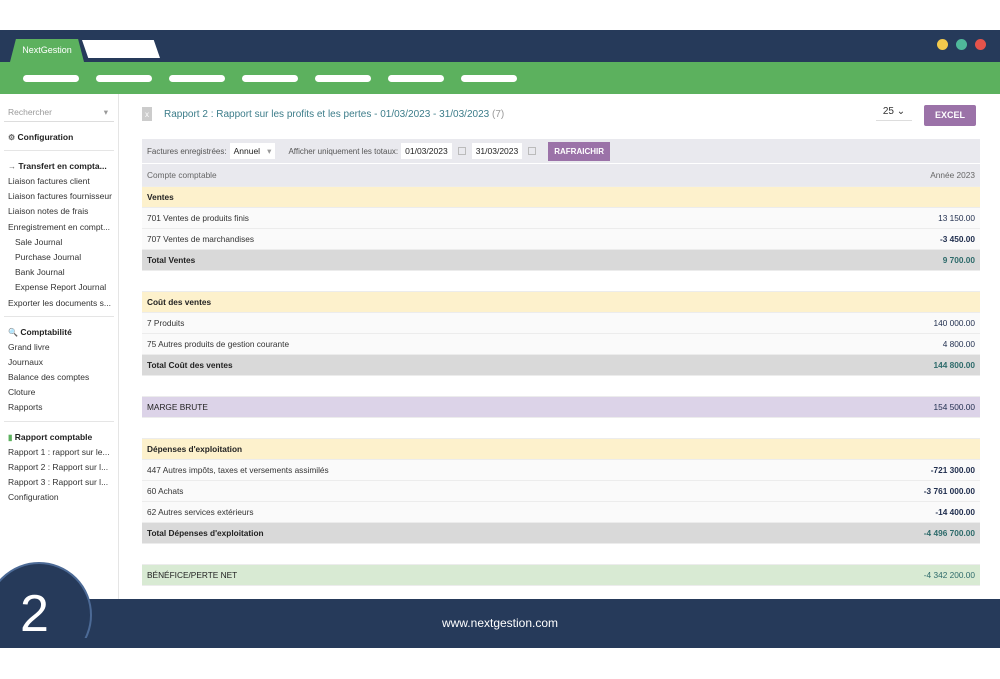  I want to click on sidebar-item: Expense Report Journal, so click(61, 287).